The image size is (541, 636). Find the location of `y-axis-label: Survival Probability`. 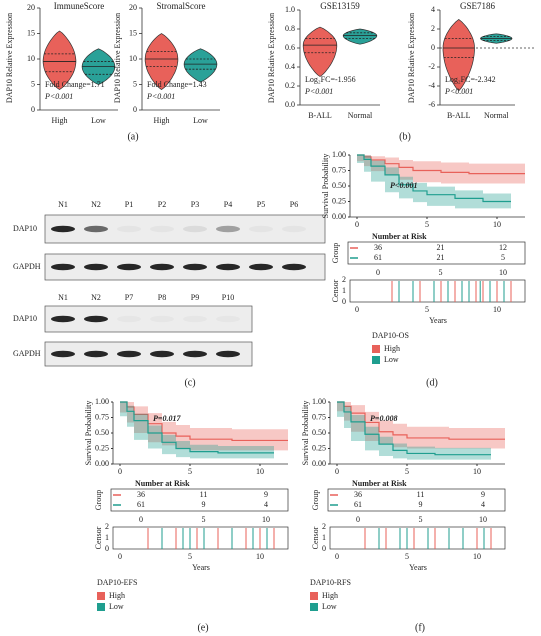

y-axis-label: Survival Probability is located at coordinates (325, 186).